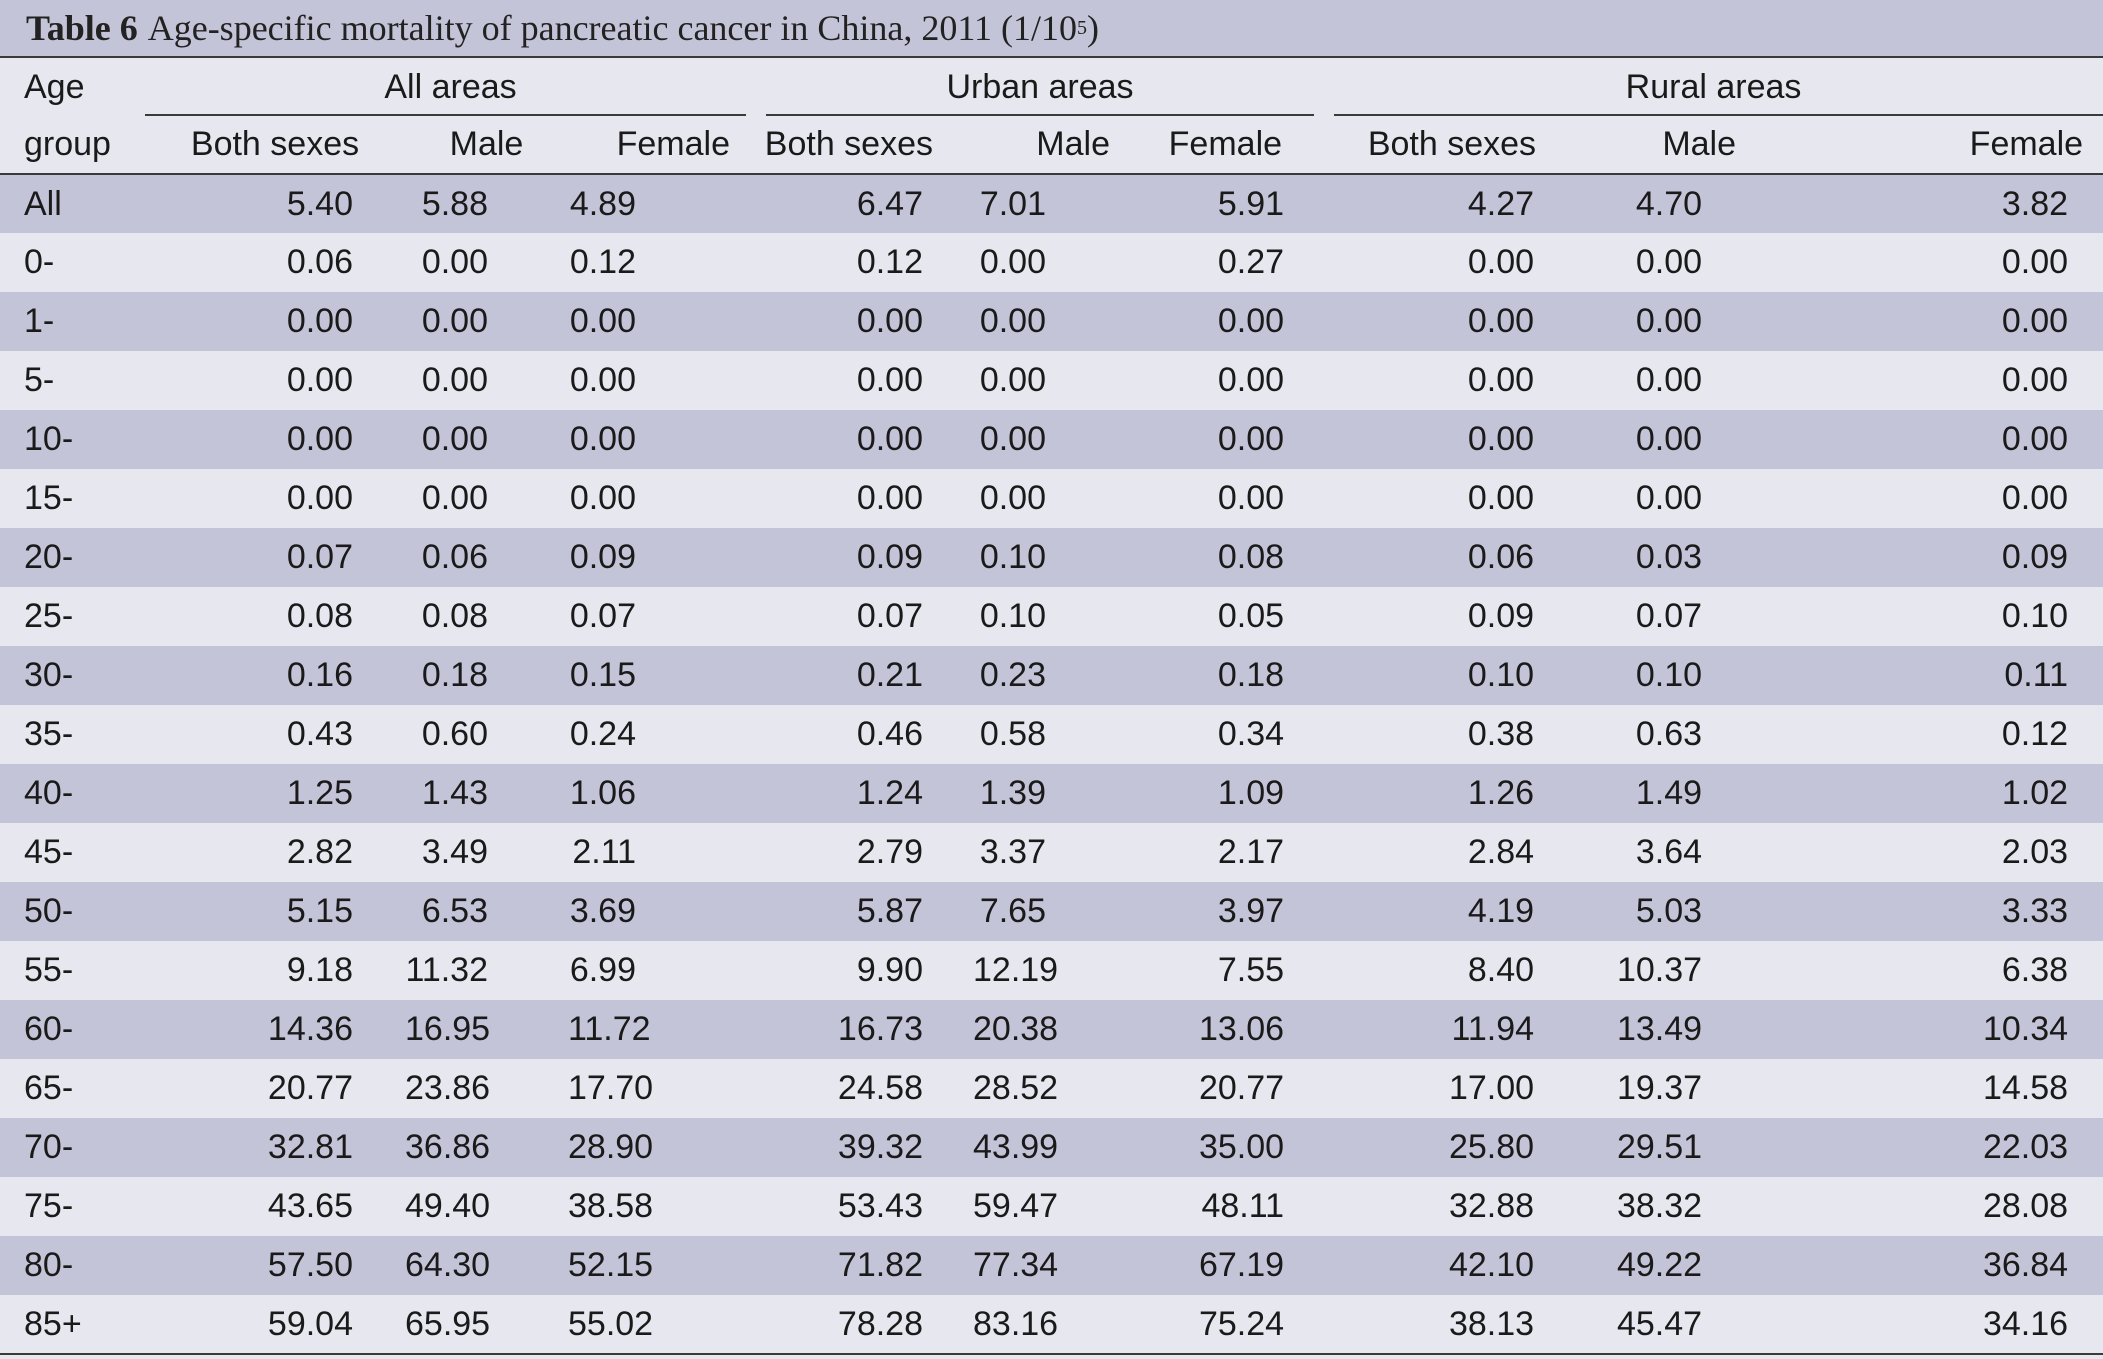 This screenshot has height=1359, width=2103. What do you see at coordinates (275, 734) in the screenshot?
I see `value-cell: 0.43` at bounding box center [275, 734].